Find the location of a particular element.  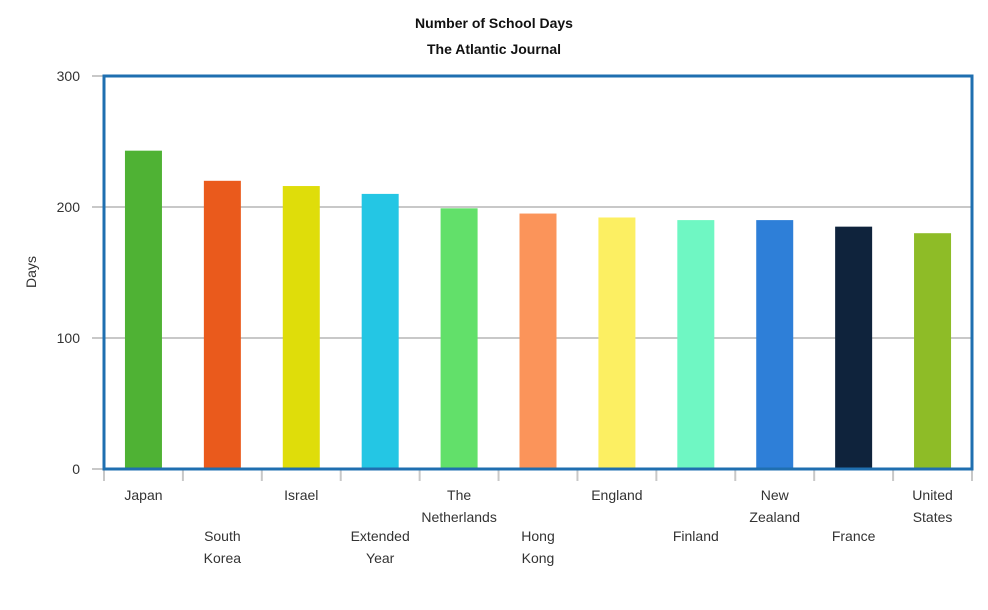

x-category-label: South is located at coordinates (222, 536).